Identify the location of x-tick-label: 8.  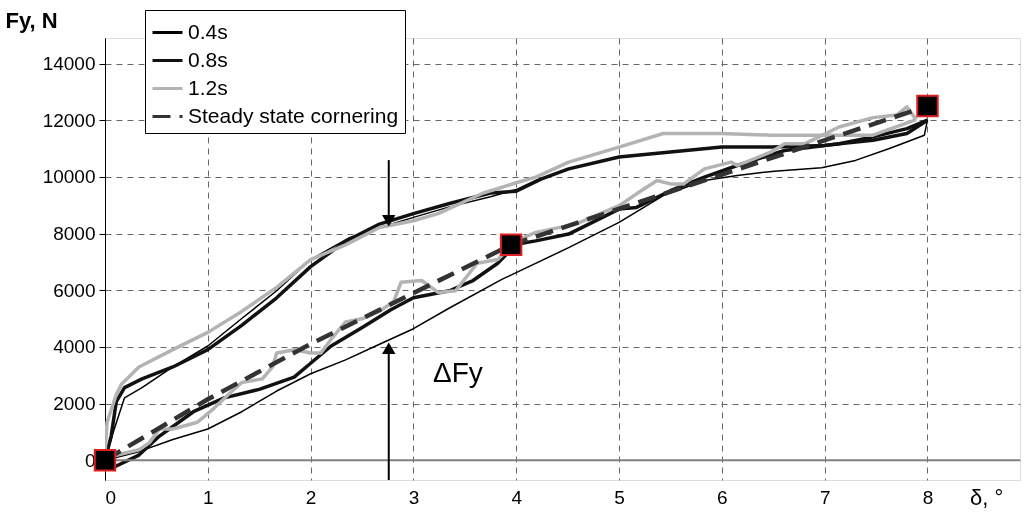
(928, 497).